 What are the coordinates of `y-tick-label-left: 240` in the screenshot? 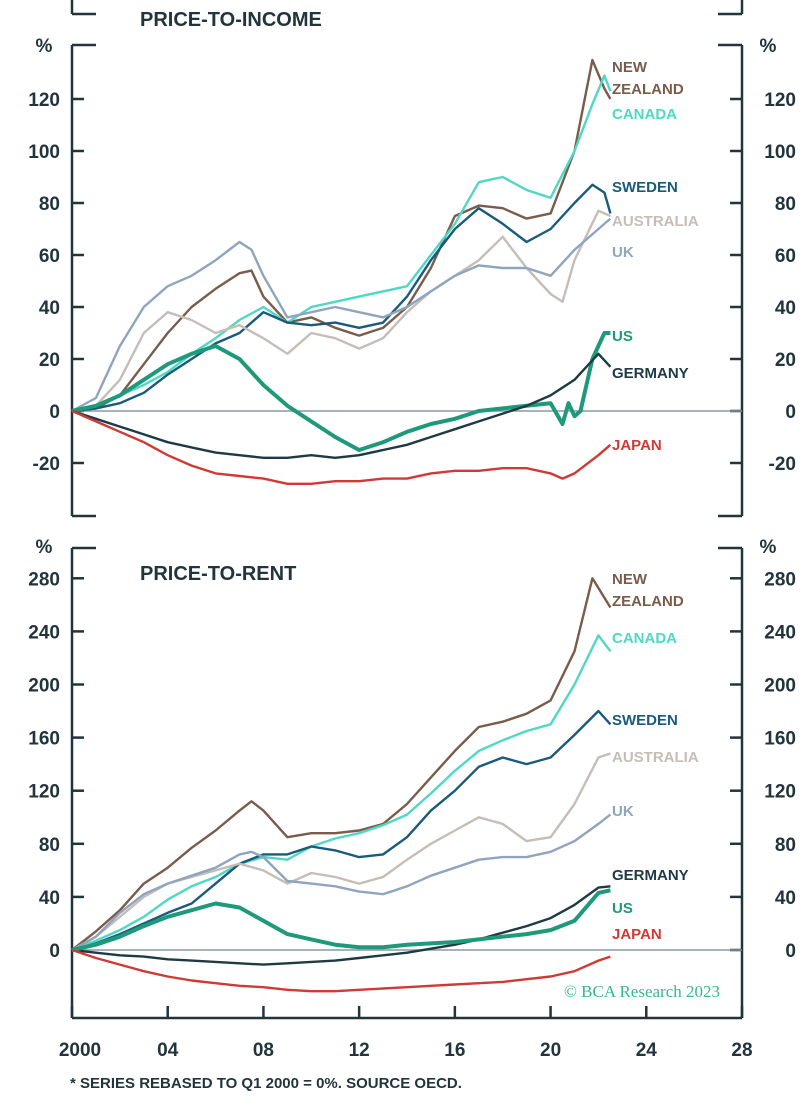 It's located at (44, 632).